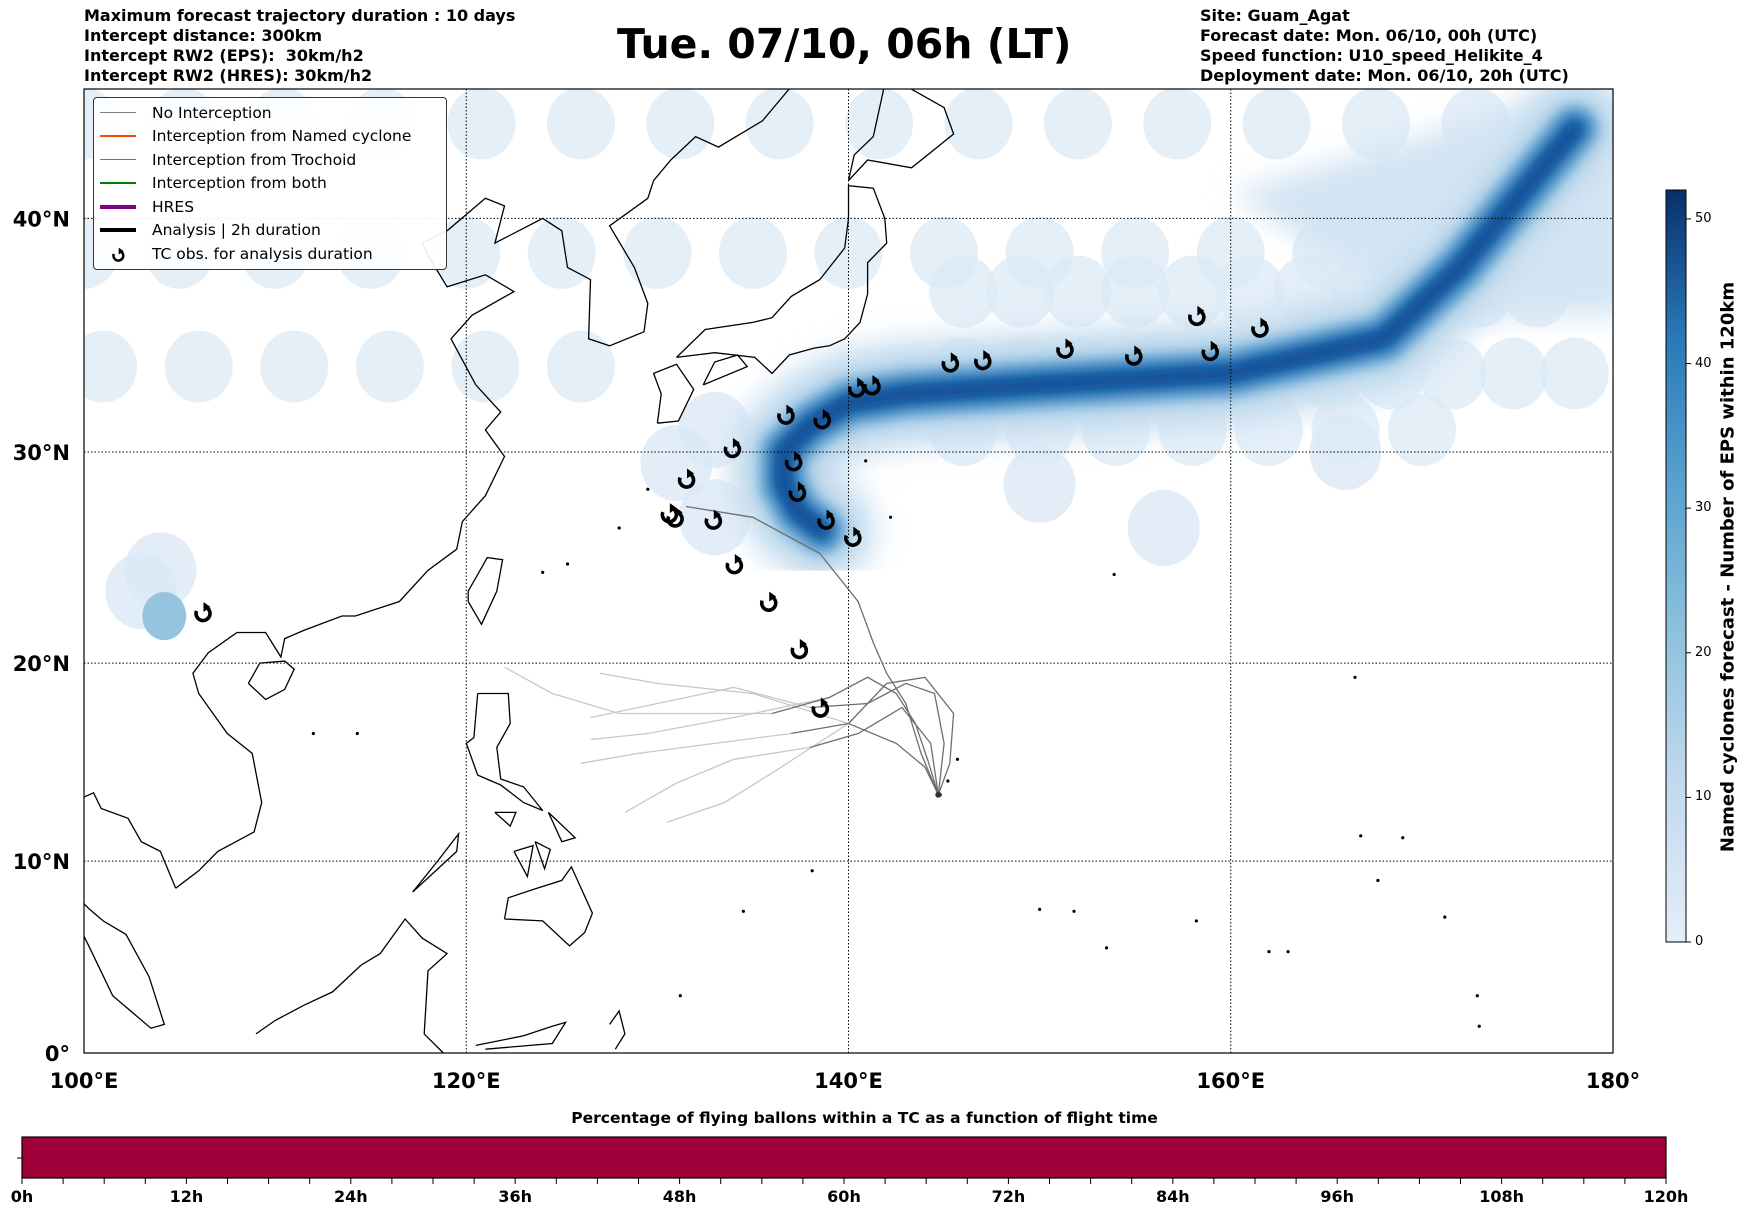 The width and height of the screenshot is (1748, 1213). I want to click on flight-time-tick-label: 0h, so click(22, 1196).